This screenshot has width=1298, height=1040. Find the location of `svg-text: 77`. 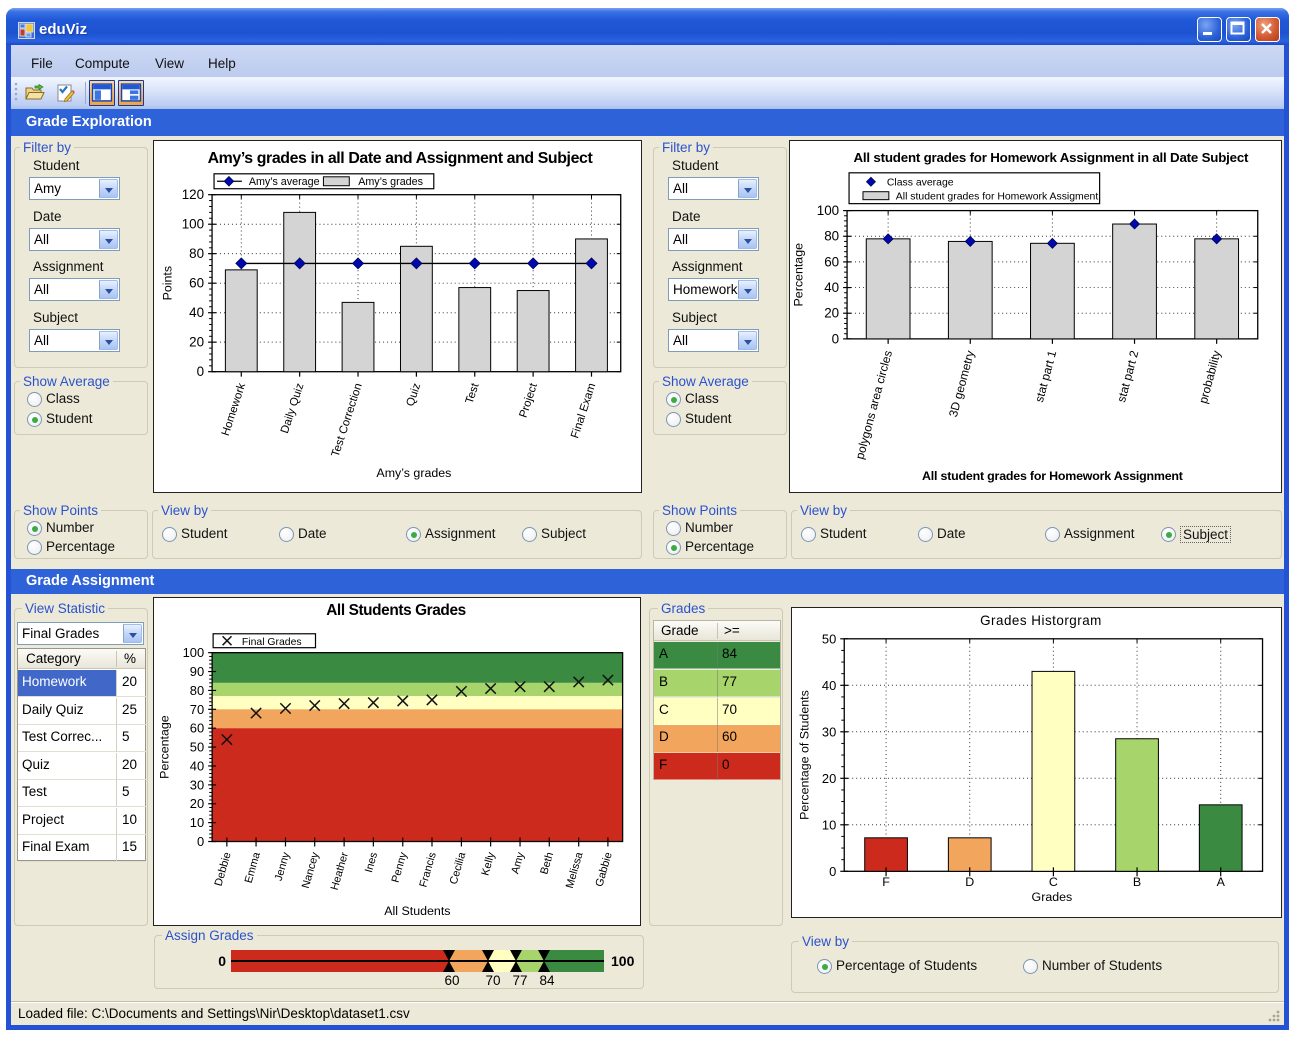

svg-text: 77 is located at coordinates (519, 980).